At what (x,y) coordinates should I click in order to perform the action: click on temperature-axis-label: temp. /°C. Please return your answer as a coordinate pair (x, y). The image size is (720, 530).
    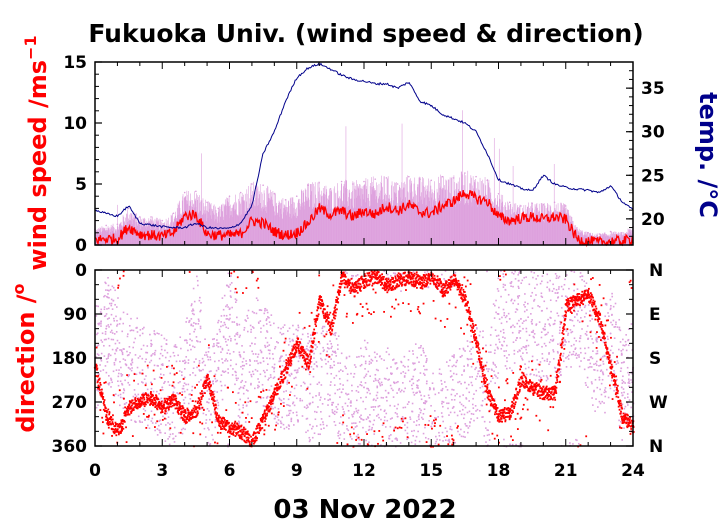
    Looking at the image, I should click on (707, 155).